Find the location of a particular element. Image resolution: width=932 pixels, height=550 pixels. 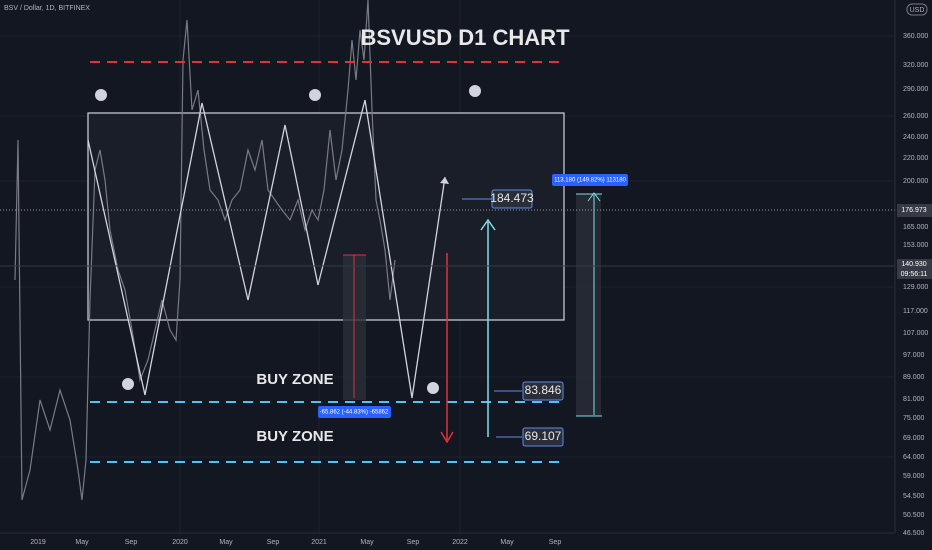

price-tick-label: 64.000 is located at coordinates (914, 457).